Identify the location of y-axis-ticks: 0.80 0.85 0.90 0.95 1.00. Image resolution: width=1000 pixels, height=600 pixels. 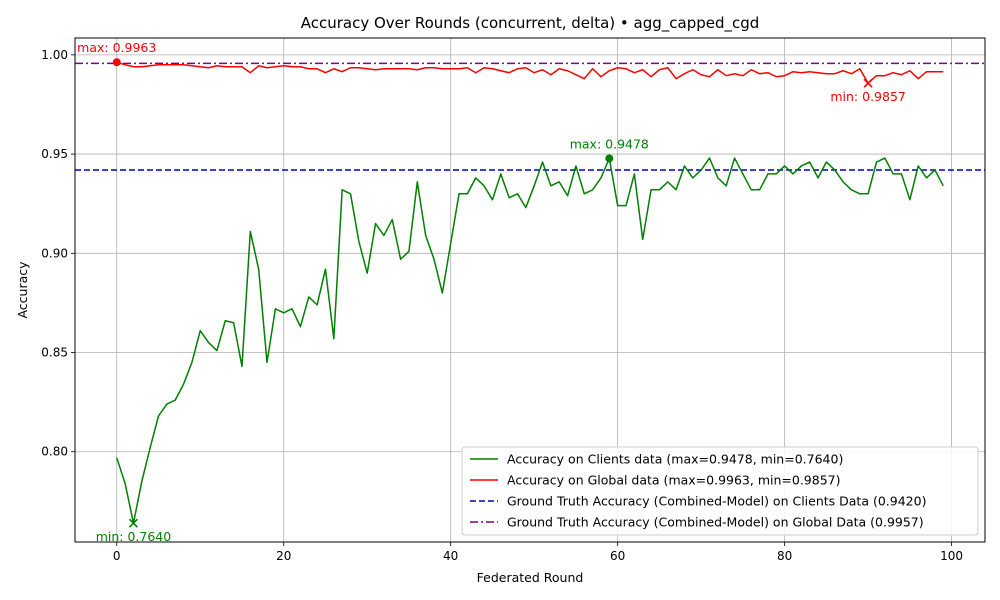
(58, 253).